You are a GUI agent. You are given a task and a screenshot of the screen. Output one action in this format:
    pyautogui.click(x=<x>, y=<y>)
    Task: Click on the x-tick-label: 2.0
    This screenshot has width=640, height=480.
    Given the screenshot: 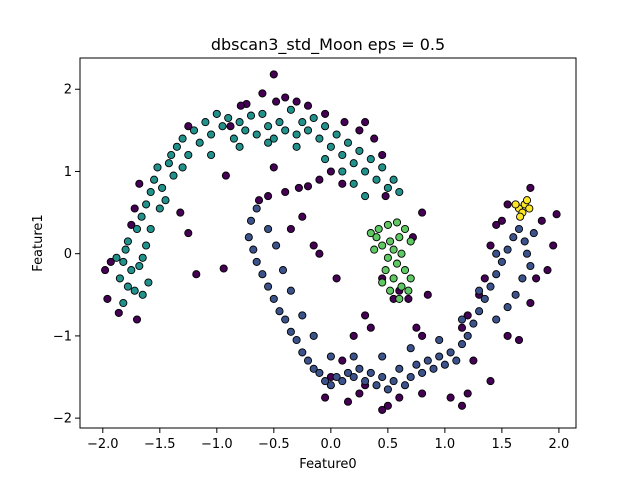 What is the action you would take?
    pyautogui.click(x=559, y=444)
    